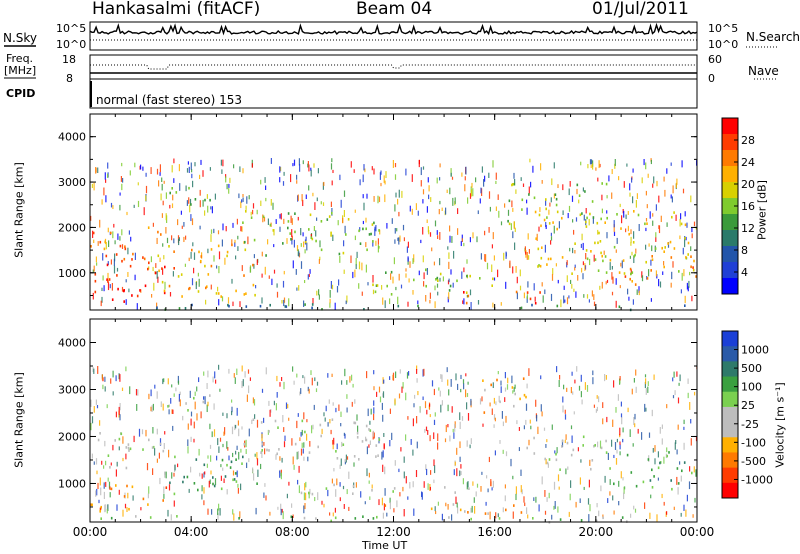 This screenshot has width=800, height=554. Describe the element at coordinates (730, 354) in the screenshot. I see `velocity-colorbar-segment` at that location.